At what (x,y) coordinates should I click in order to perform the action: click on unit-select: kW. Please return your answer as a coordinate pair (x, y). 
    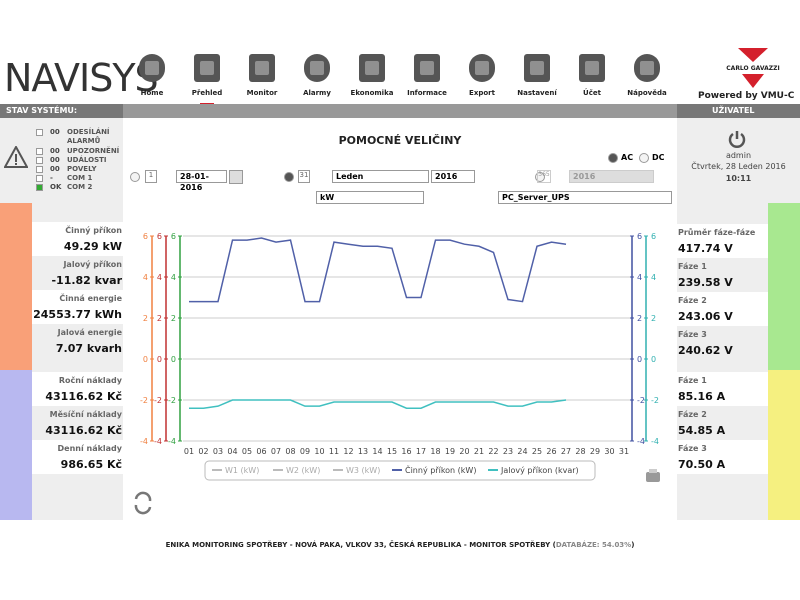
    Looking at the image, I should click on (370, 197).